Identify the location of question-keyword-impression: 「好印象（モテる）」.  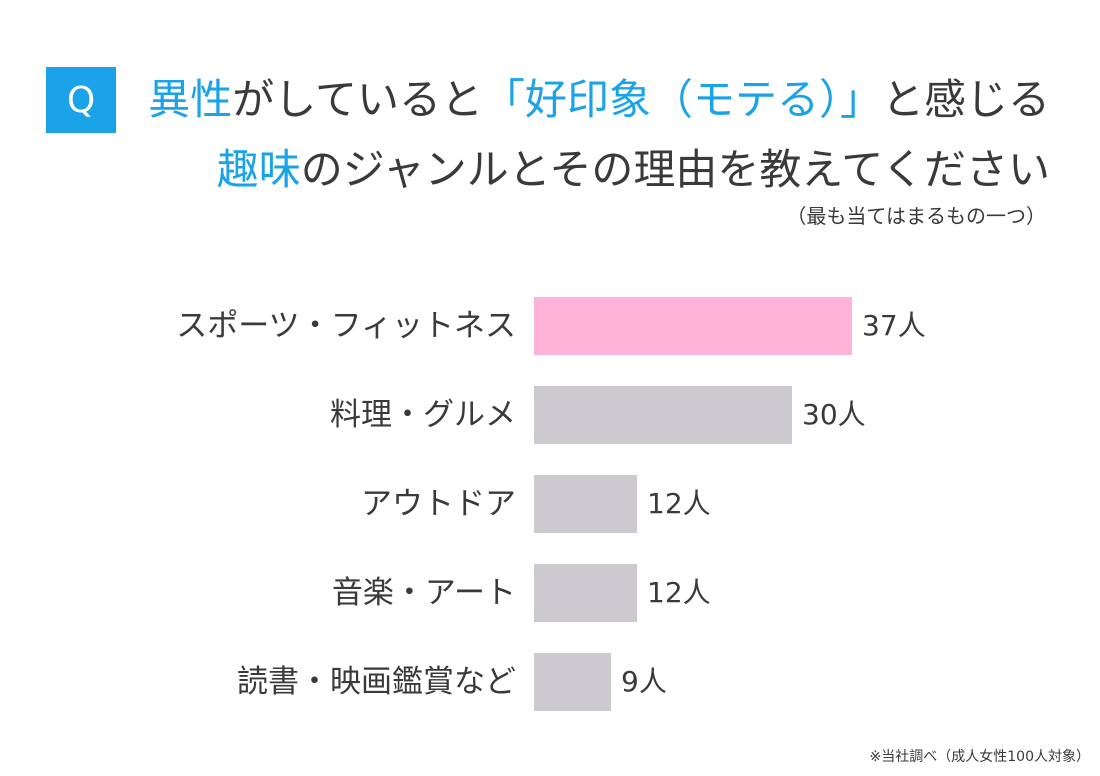
(682, 99).